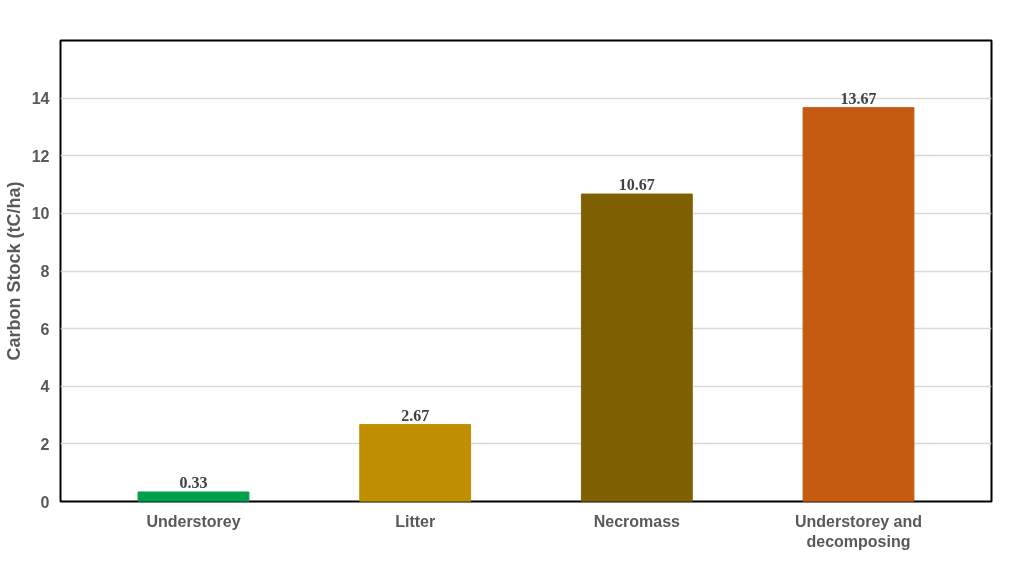  Describe the element at coordinates (40, 156) in the screenshot. I see `y-tick-label: 12` at that location.